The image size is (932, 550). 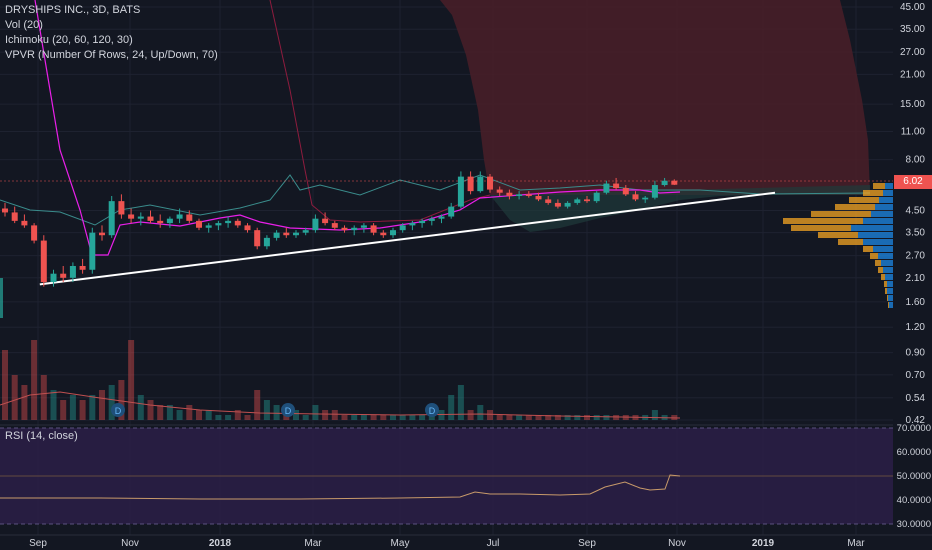 What do you see at coordinates (24, 25) in the screenshot?
I see `vol-legend: Vol (20)` at bounding box center [24, 25].